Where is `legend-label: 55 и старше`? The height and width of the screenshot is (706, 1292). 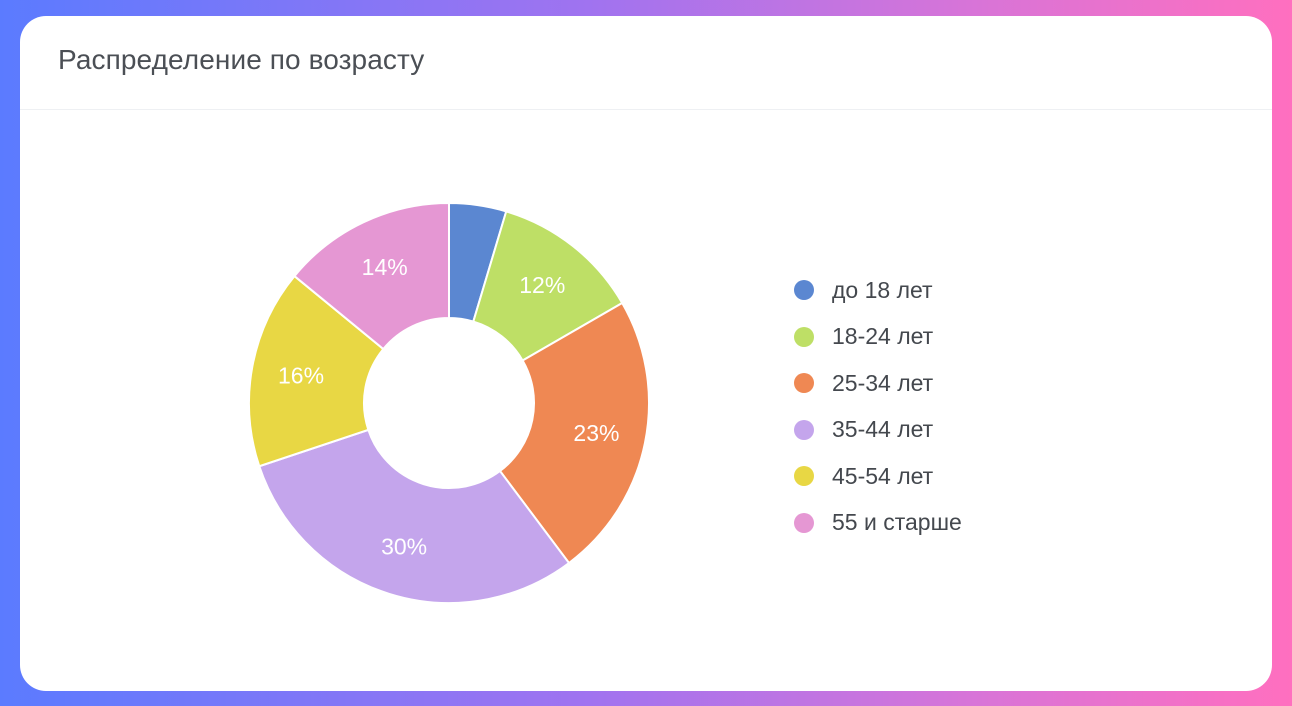
legend-label: 55 и старше is located at coordinates (897, 522).